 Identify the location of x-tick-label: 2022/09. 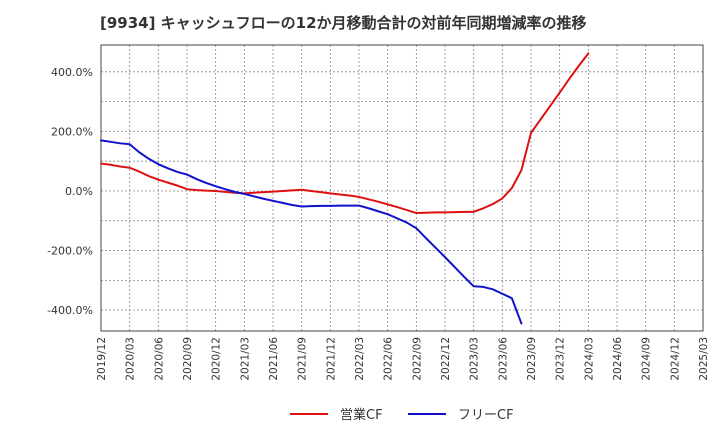
(417, 359).